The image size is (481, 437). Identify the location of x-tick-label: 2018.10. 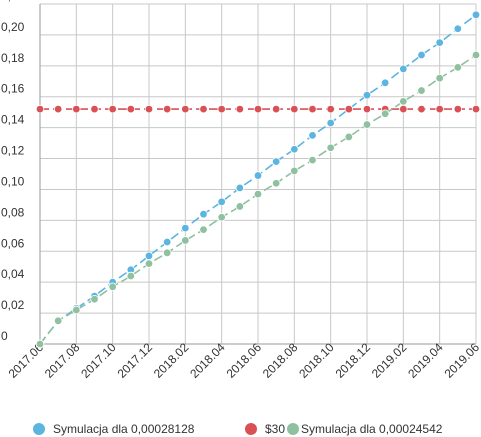
(316, 360).